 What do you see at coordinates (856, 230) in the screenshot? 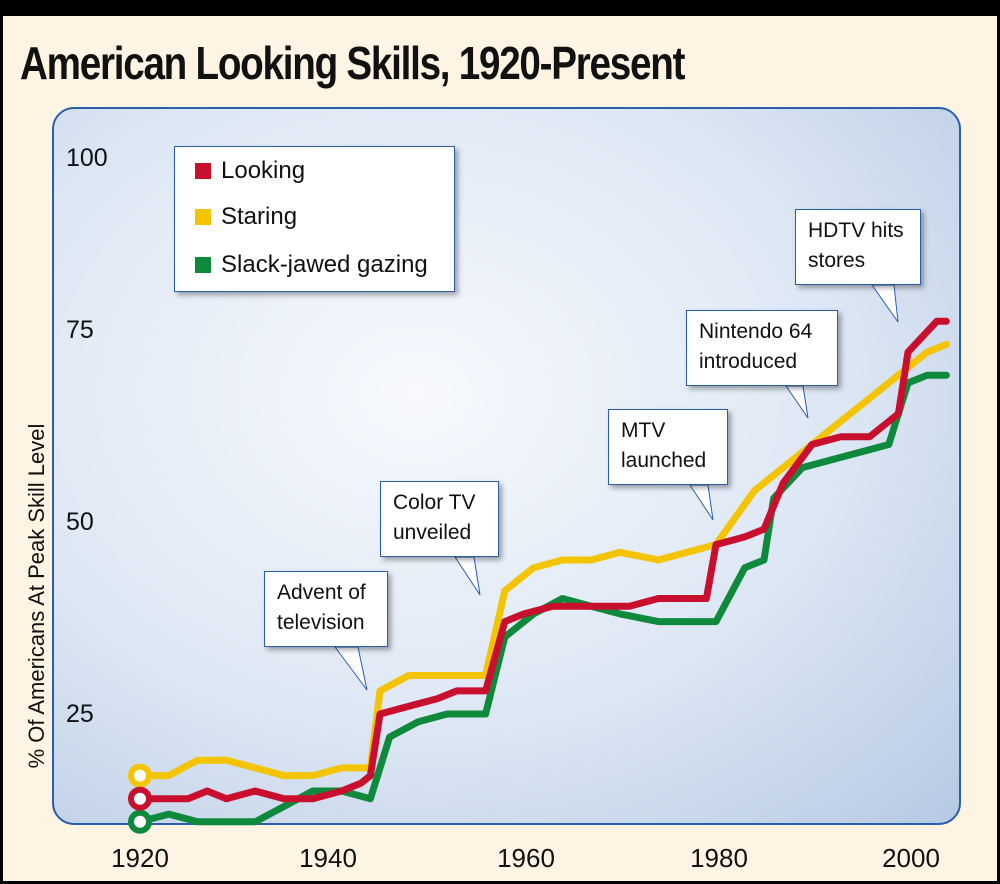
I see `annotation-line: HDTV hits` at bounding box center [856, 230].